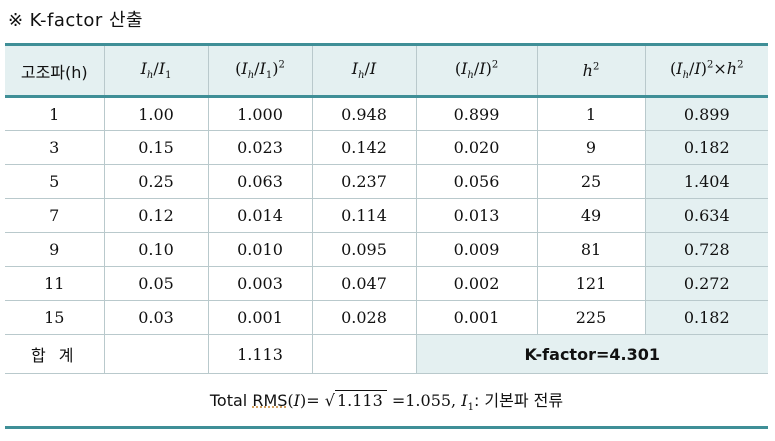 This screenshot has height=441, width=775. Describe the element at coordinates (156, 181) in the screenshot. I see `table-cell: 0.25` at that location.